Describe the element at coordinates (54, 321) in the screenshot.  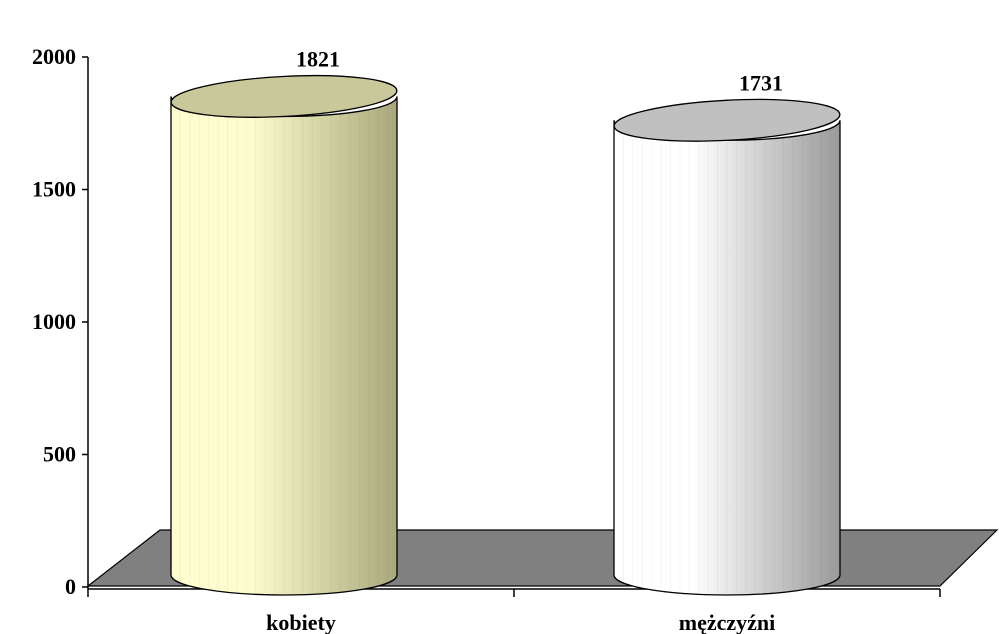
I see `y-tick-label: 1000` at that location.